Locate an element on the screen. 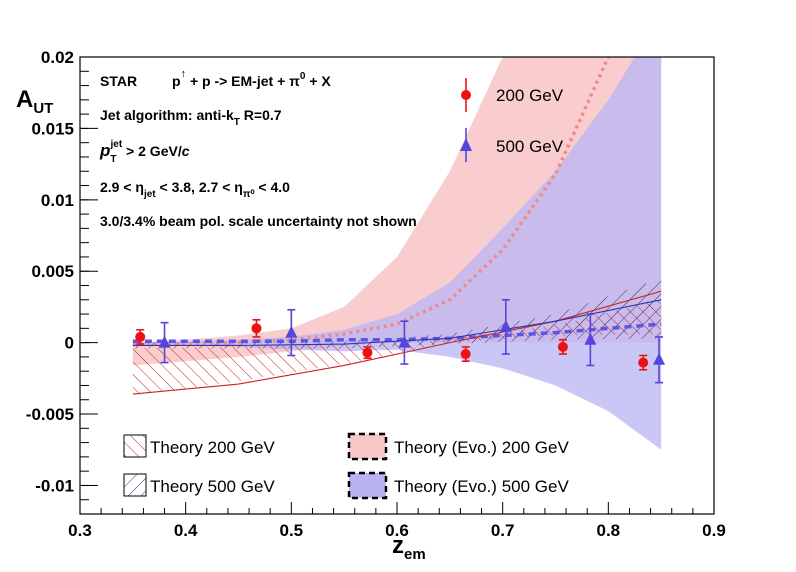 This screenshot has width=796, height=572. theory-500-hatch is located at coordinates (397, 313).